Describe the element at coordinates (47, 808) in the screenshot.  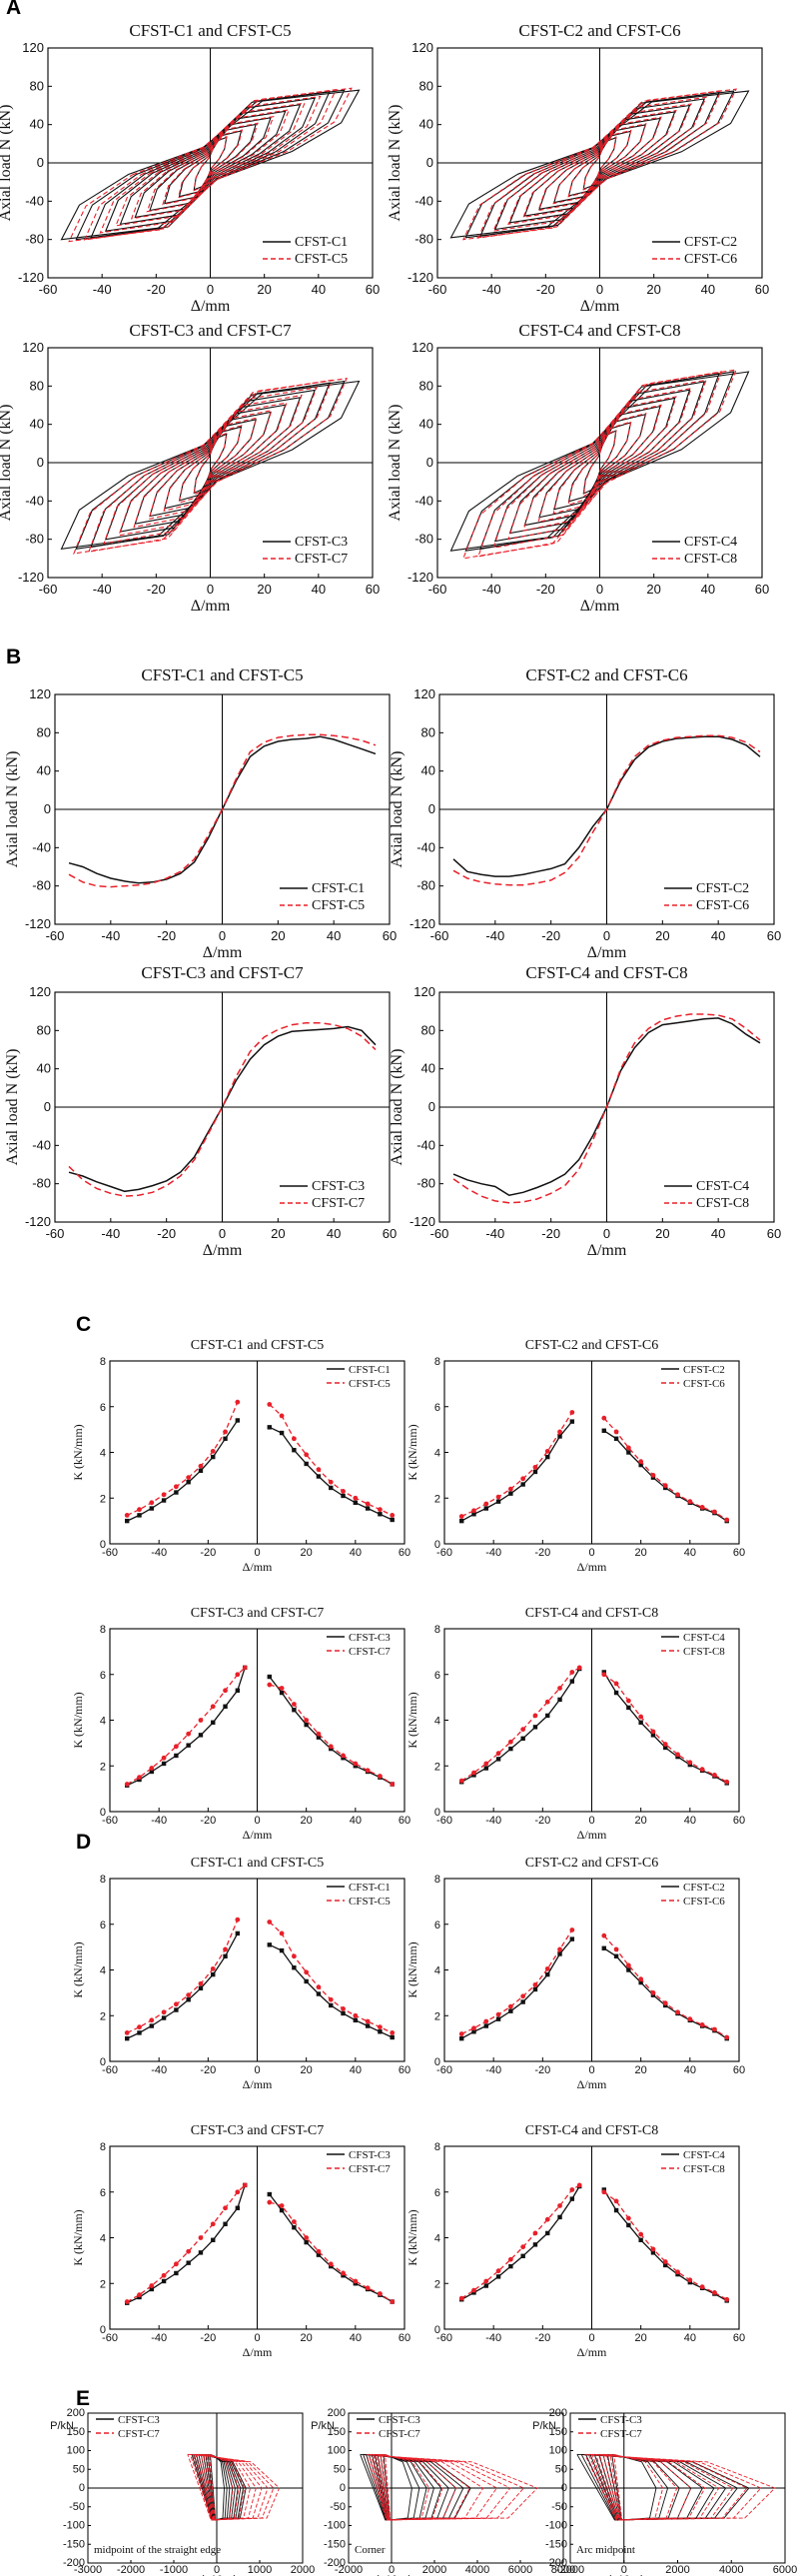
I see `y-tick-label: 0` at that location.